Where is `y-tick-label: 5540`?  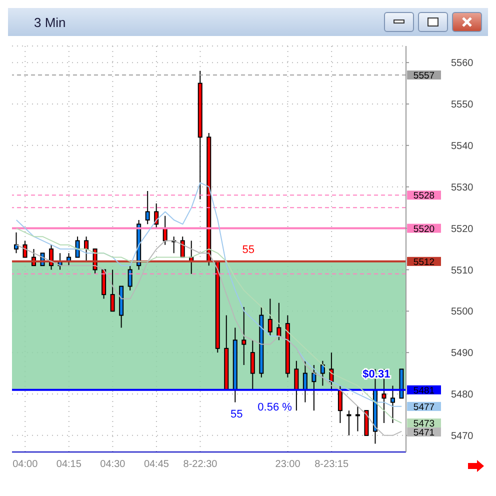 y-tick-label: 5540 is located at coordinates (462, 146).